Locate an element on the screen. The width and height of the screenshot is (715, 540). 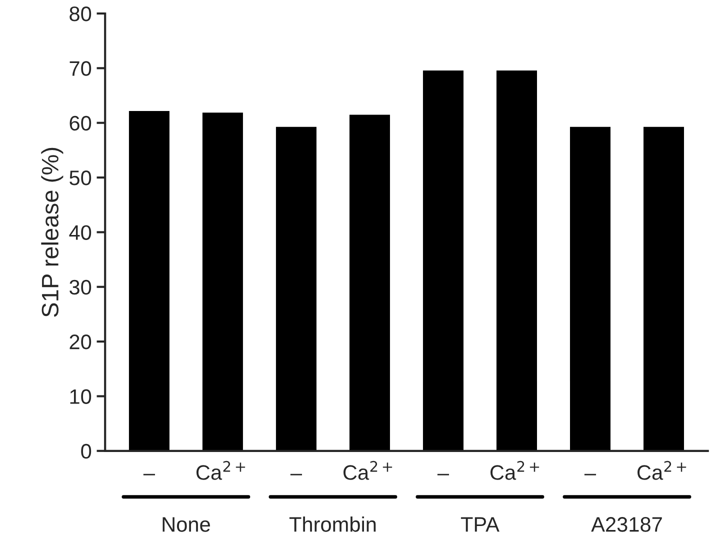
text: Thrombin is located at coordinates (332, 524).